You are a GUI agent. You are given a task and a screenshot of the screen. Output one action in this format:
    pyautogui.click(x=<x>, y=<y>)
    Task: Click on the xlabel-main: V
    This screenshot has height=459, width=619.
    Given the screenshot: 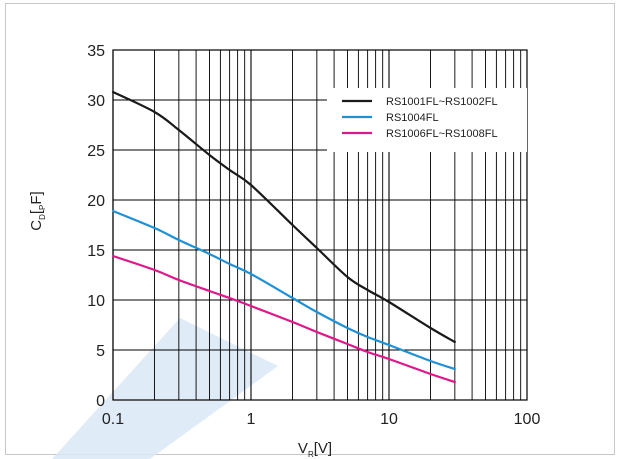 What is the action you would take?
    pyautogui.click(x=303, y=448)
    